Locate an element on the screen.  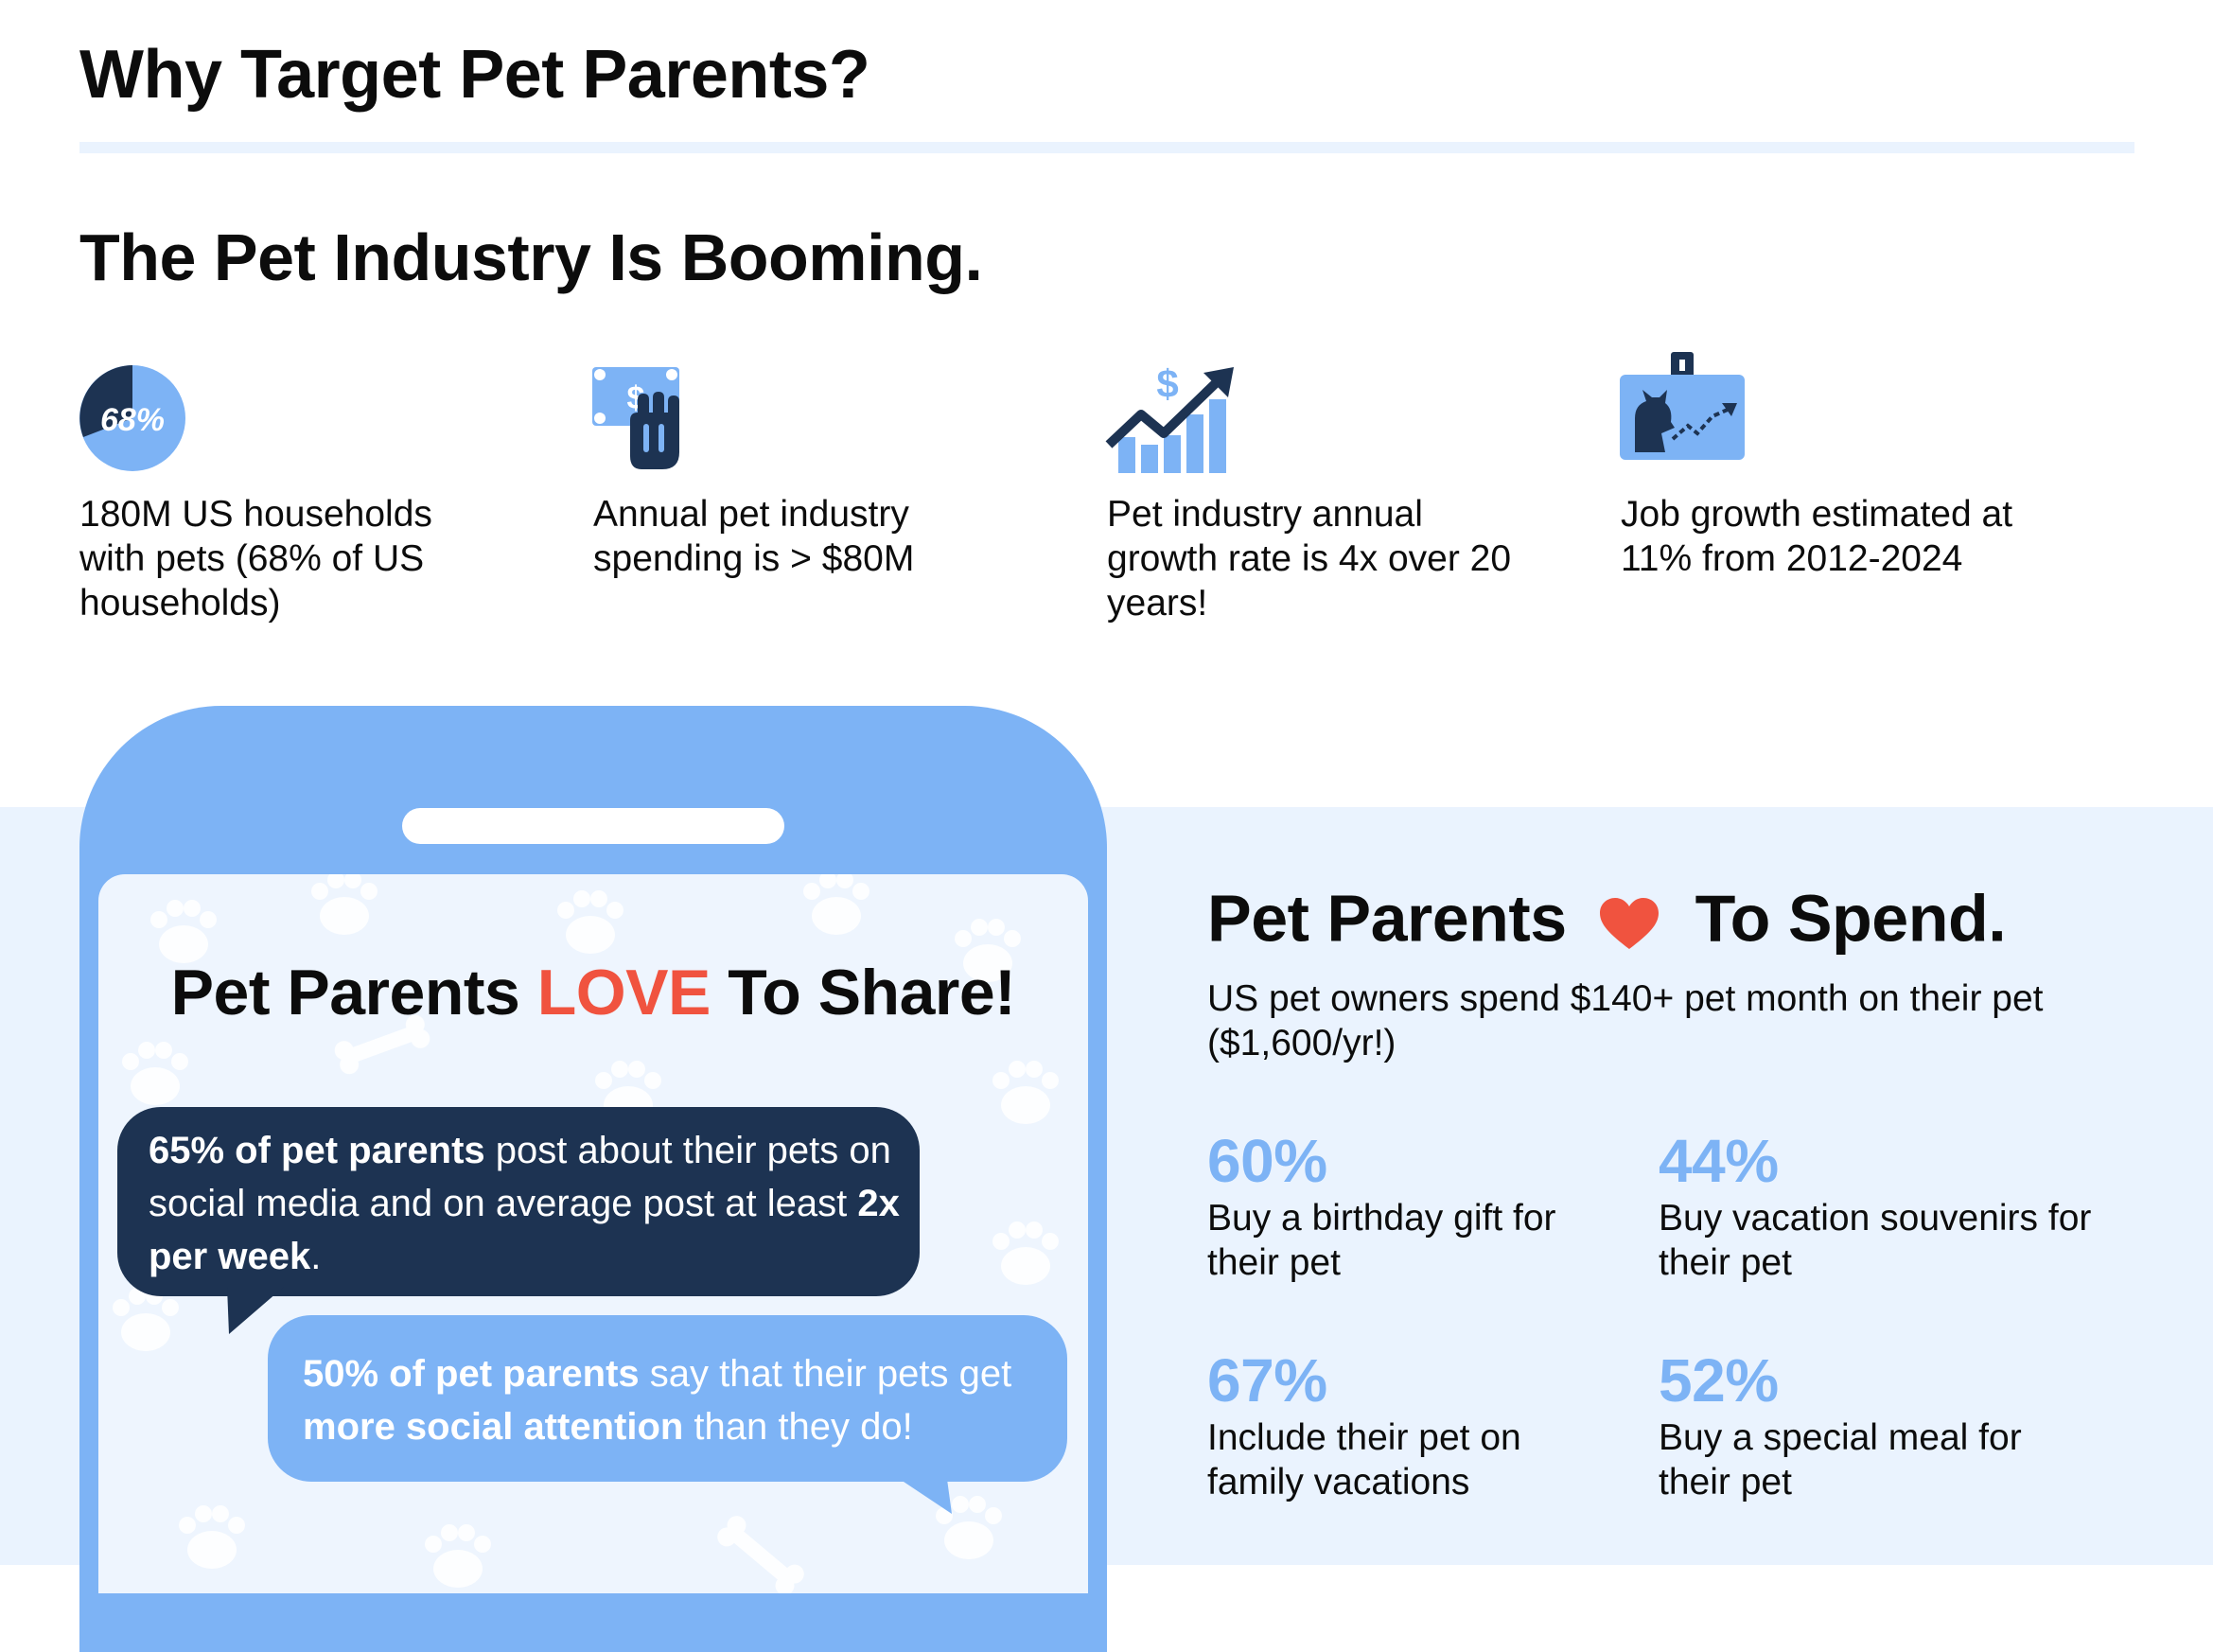
growth-chart-icon: $ is located at coordinates (1171, 417).